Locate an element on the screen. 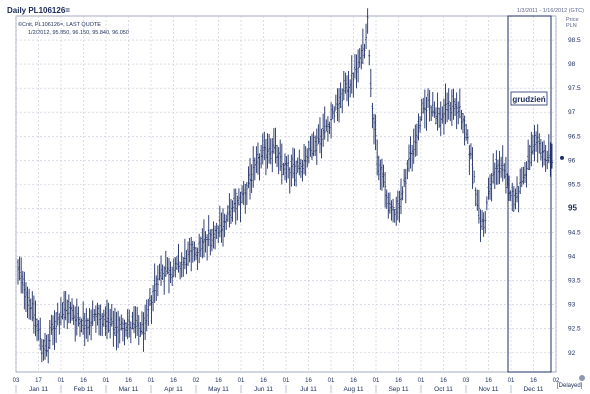  month-label: Sep 11 is located at coordinates (398, 389).